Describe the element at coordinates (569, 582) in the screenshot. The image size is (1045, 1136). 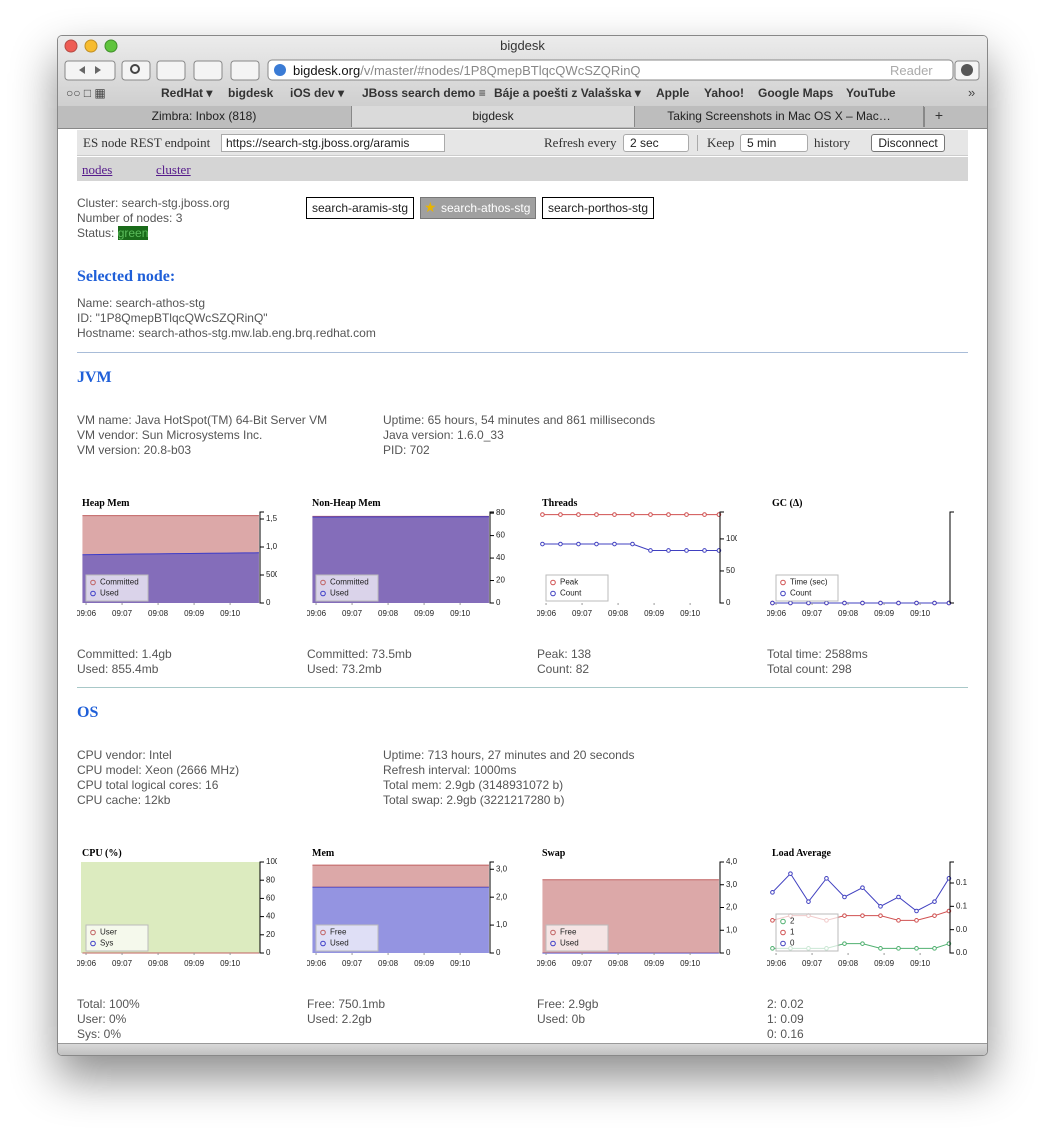
I see `legend-label: Peak` at that location.